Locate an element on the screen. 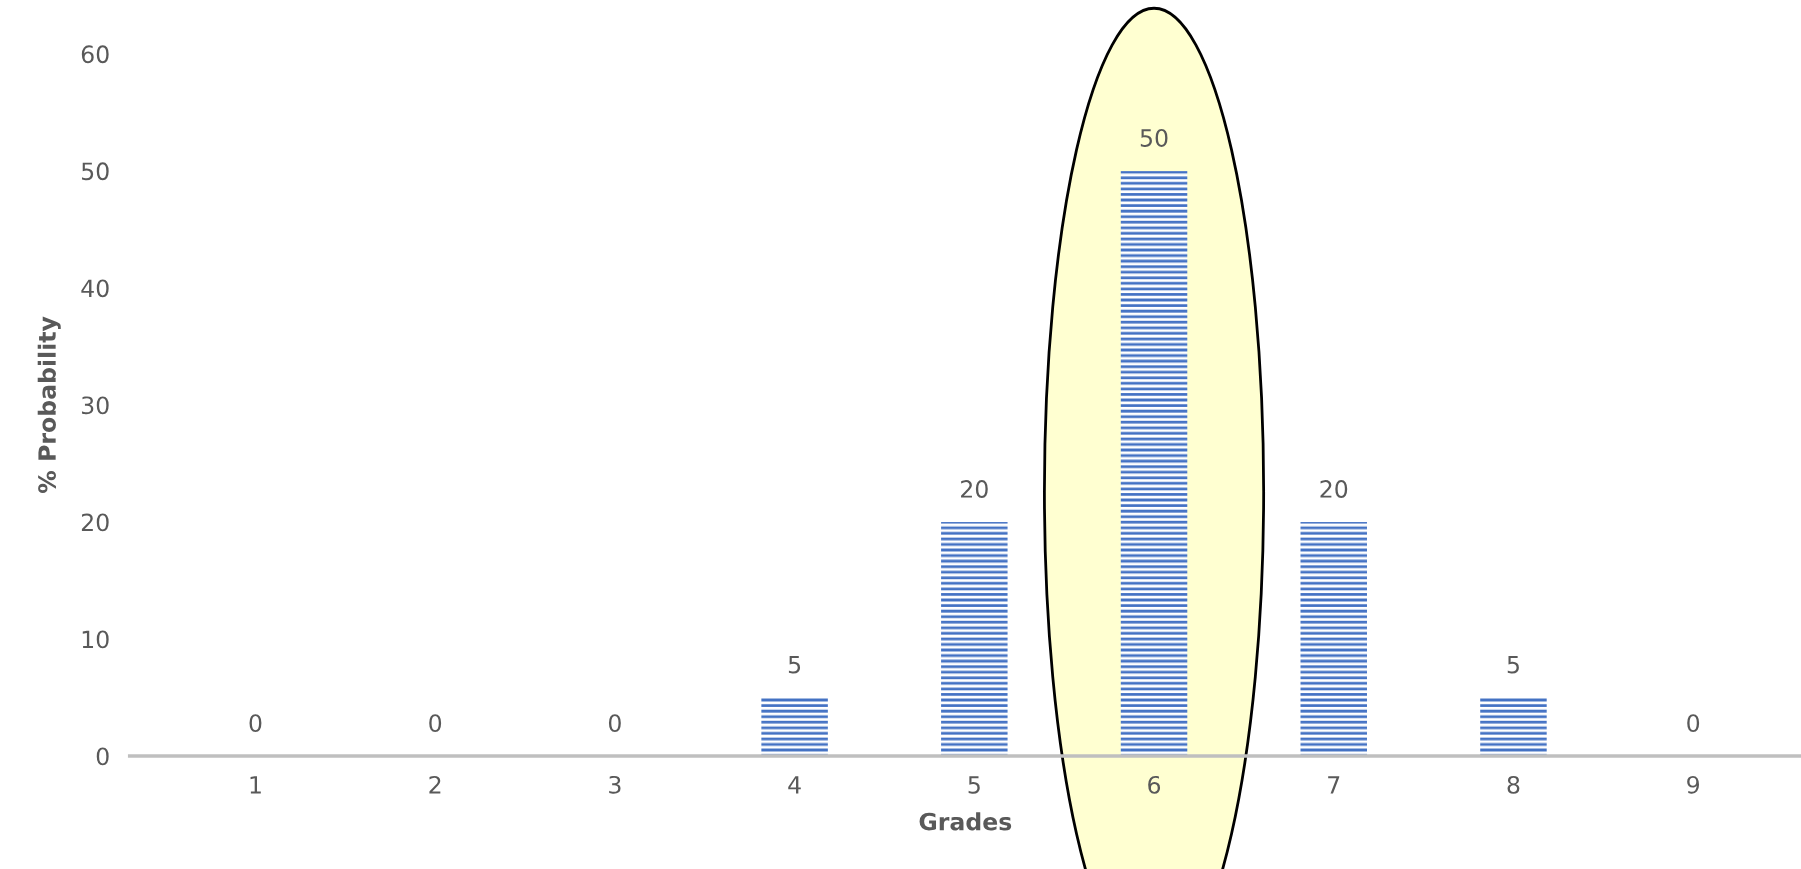 The image size is (1801, 869). data-label: 50 is located at coordinates (1154, 138).